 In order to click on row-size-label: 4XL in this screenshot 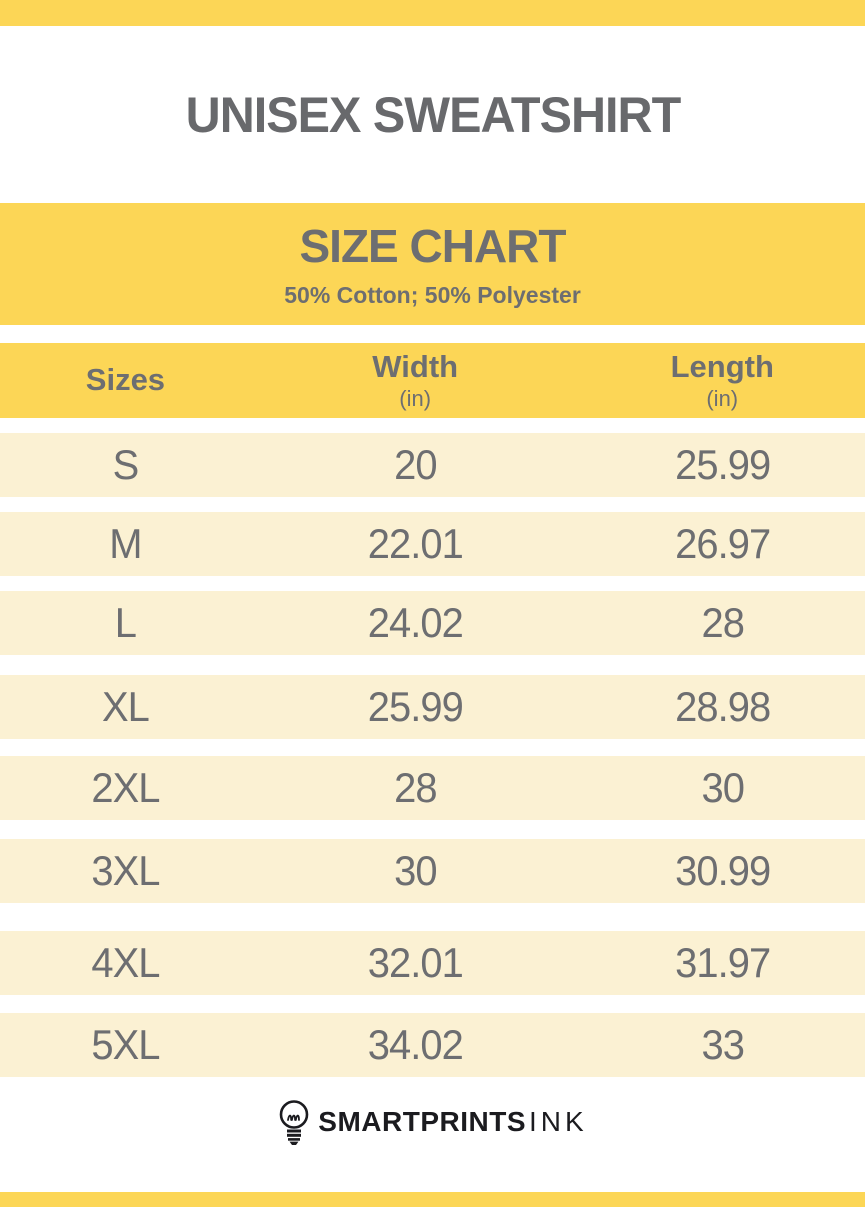, I will do `click(125, 962)`.